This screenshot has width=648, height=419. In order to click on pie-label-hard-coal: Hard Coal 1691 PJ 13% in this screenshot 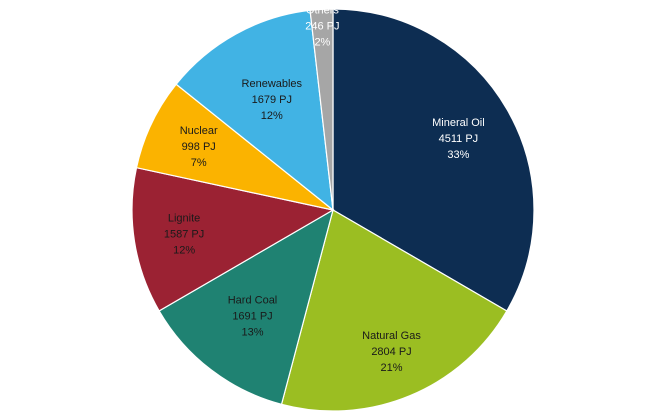, I will do `click(253, 316)`.